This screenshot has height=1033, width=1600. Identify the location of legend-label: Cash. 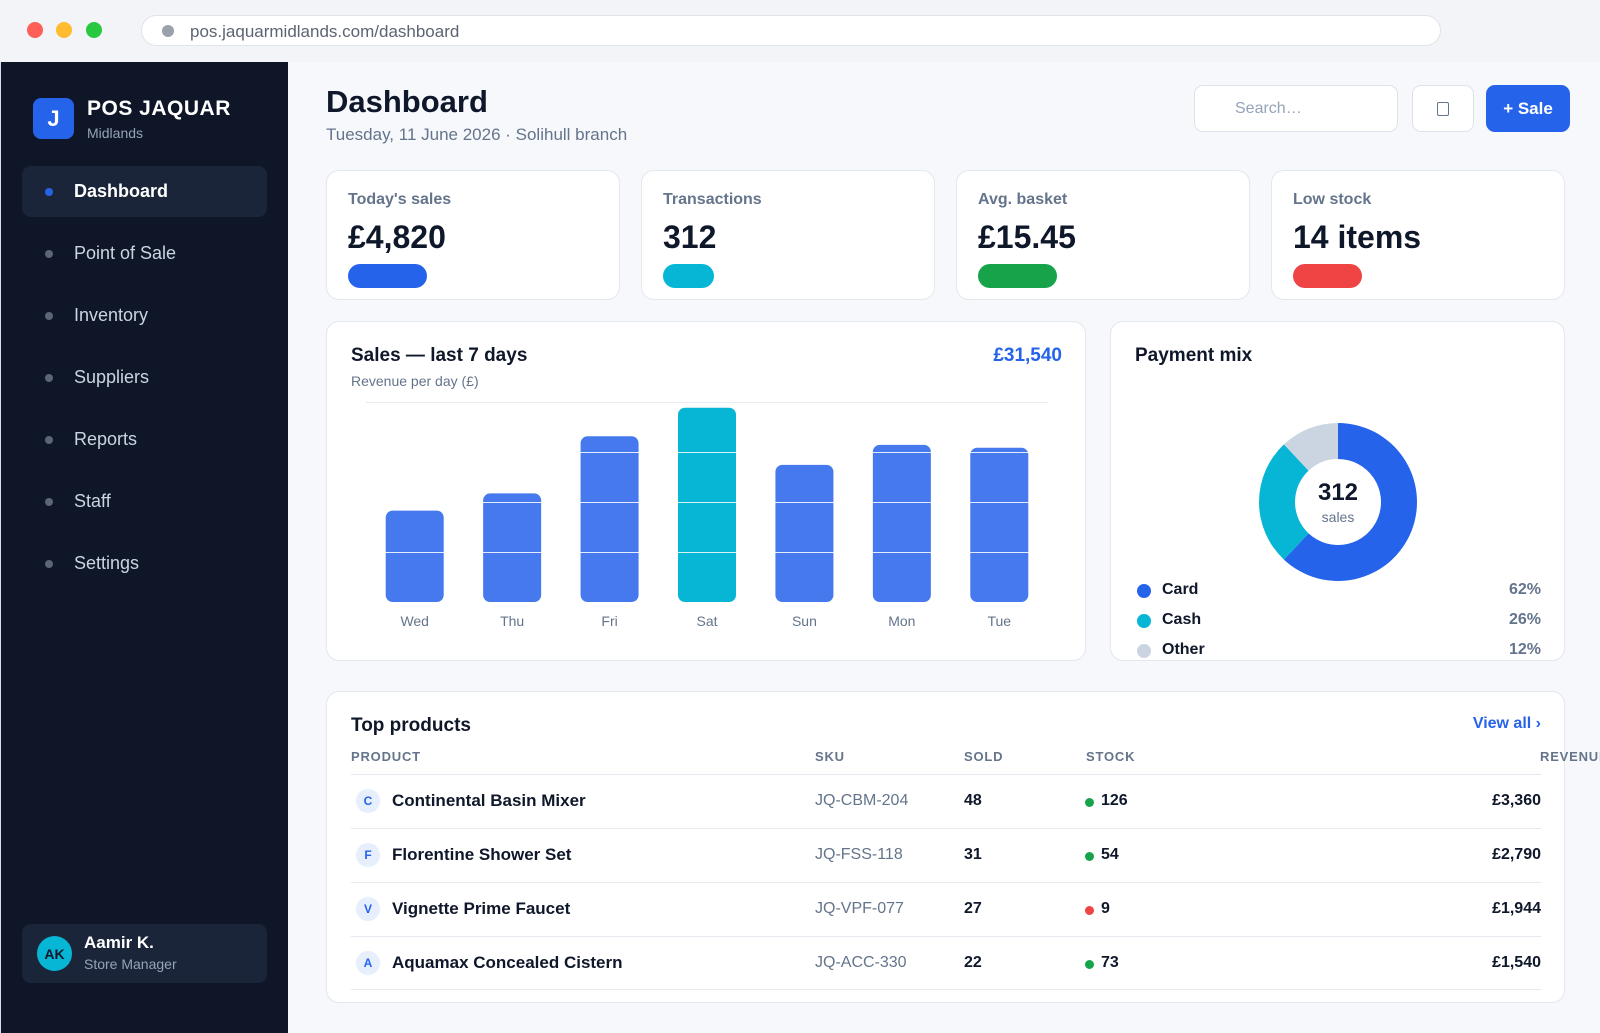
(1182, 619).